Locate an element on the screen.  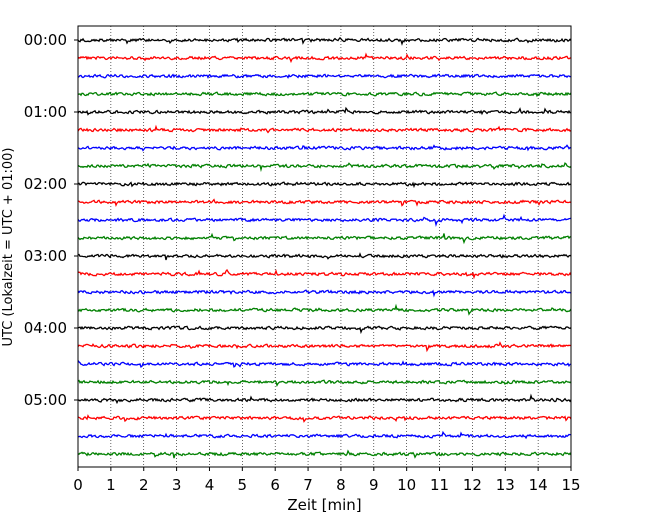
y-axis-ticks: 00:00 01:00 02:00 03:00 04:00 05:00 is located at coordinates (51, 220).